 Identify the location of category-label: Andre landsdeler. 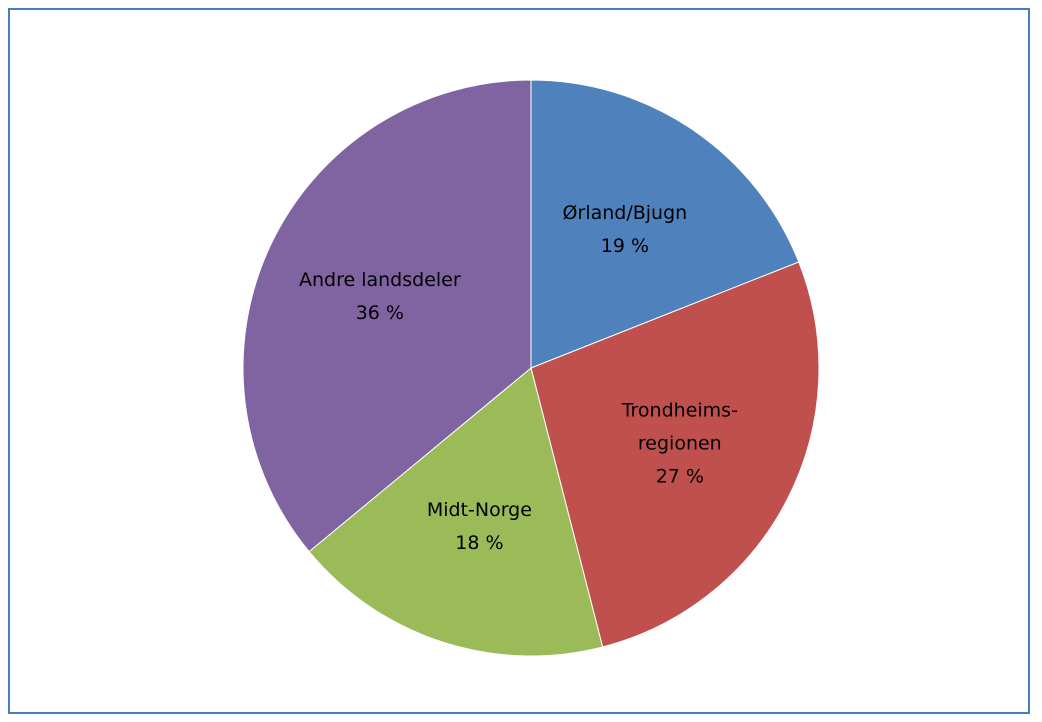
(380, 279).